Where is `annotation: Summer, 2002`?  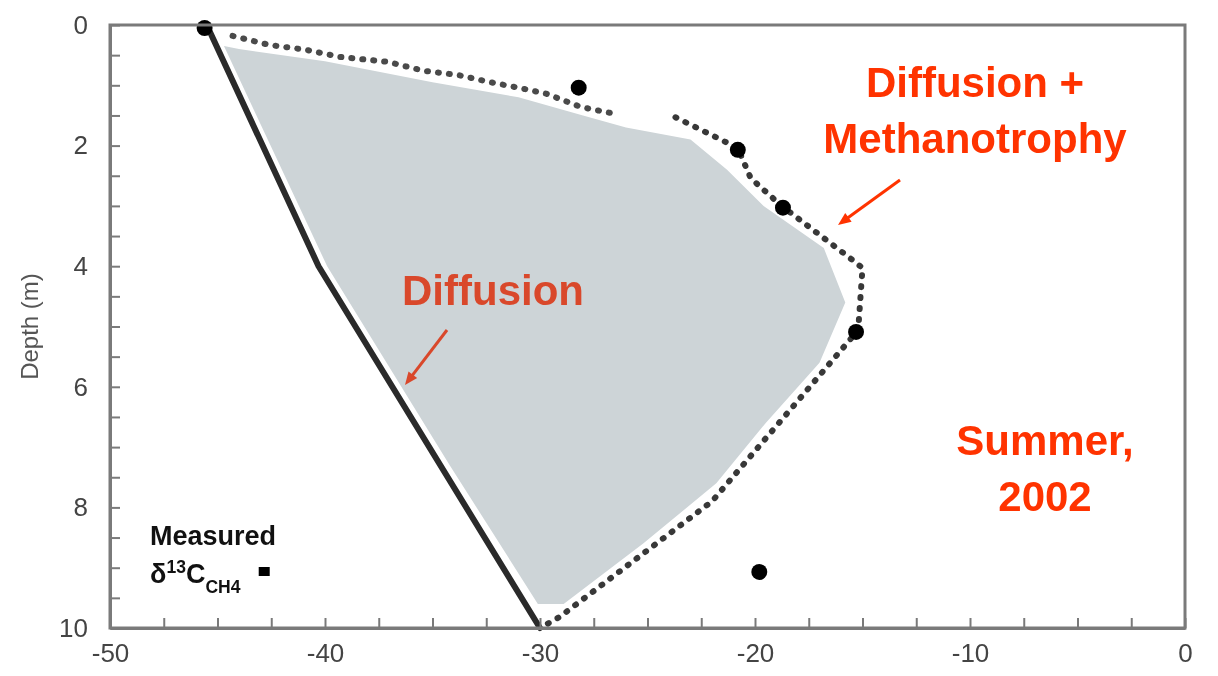
annotation: Summer, 2002 is located at coordinates (1045, 468).